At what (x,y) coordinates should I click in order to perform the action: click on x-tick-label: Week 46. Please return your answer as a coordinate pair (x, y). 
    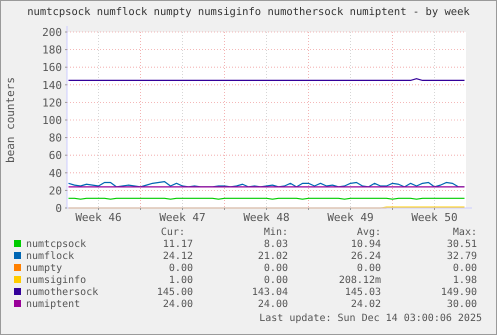
    Looking at the image, I should click on (98, 217).